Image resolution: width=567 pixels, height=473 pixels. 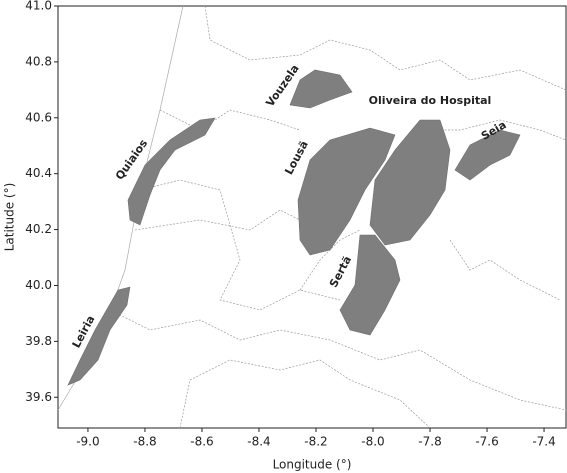 What do you see at coordinates (144, 442) in the screenshot?
I see `x-tick-label: -8.8` at bounding box center [144, 442].